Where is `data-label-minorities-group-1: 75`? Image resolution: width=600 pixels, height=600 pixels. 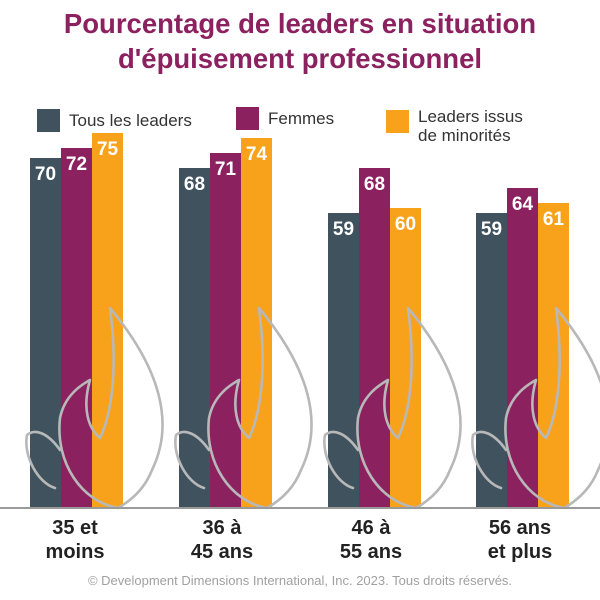 data-label-minorities-group-1: 75 is located at coordinates (108, 149).